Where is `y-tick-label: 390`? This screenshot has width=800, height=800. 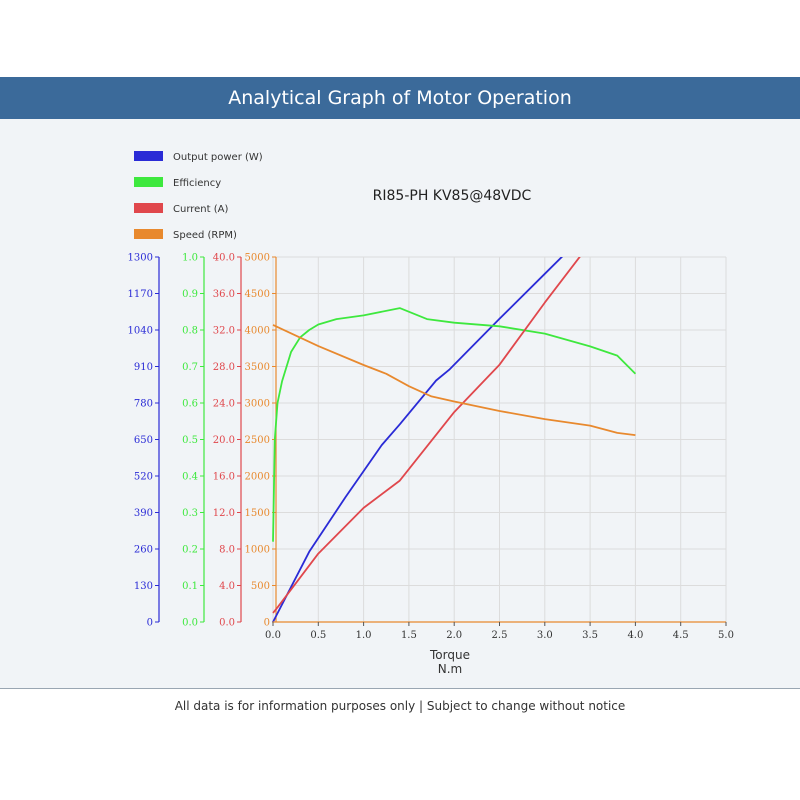 y-tick-label: 390 is located at coordinates (143, 513).